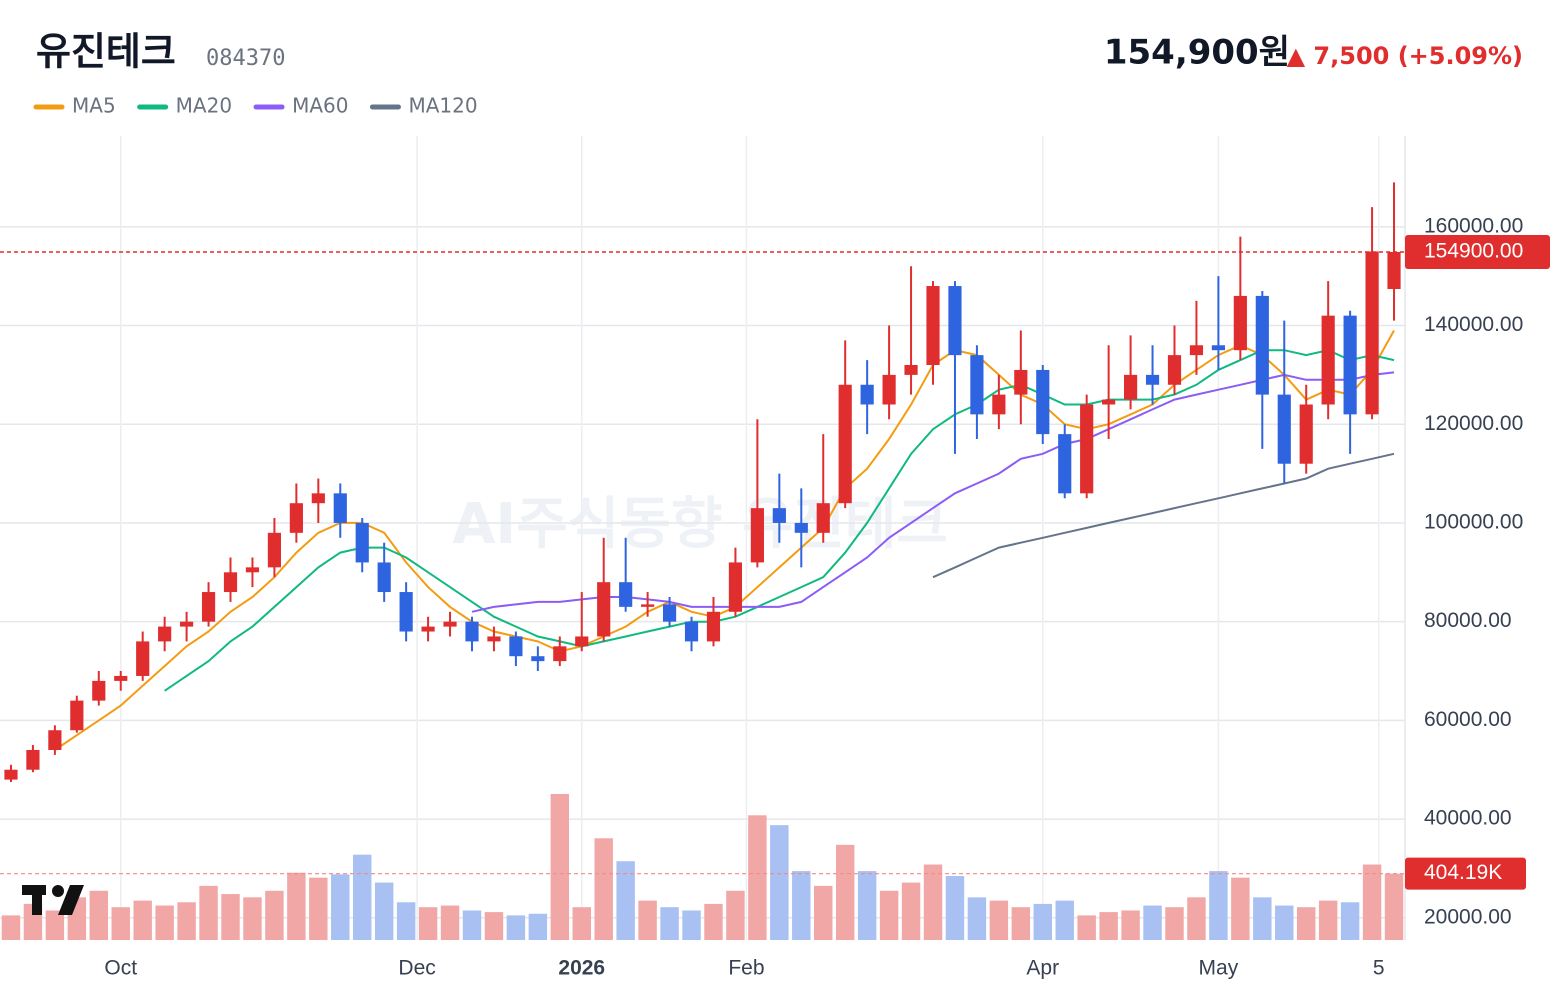 The height and width of the screenshot is (1000, 1560). What do you see at coordinates (94, 106) in the screenshot?
I see `legend-label: MA5` at bounding box center [94, 106].